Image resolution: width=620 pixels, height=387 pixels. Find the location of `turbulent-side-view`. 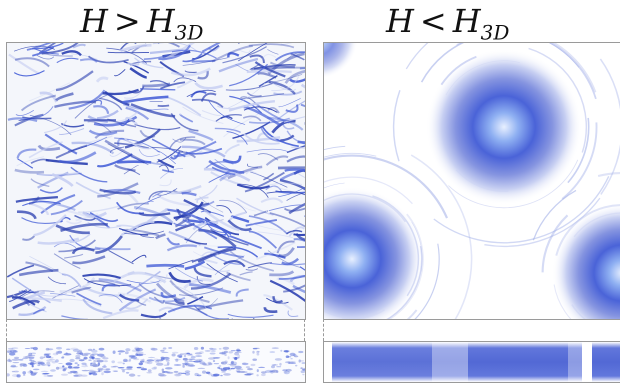

turbulent-side-view is located at coordinates (156, 362).